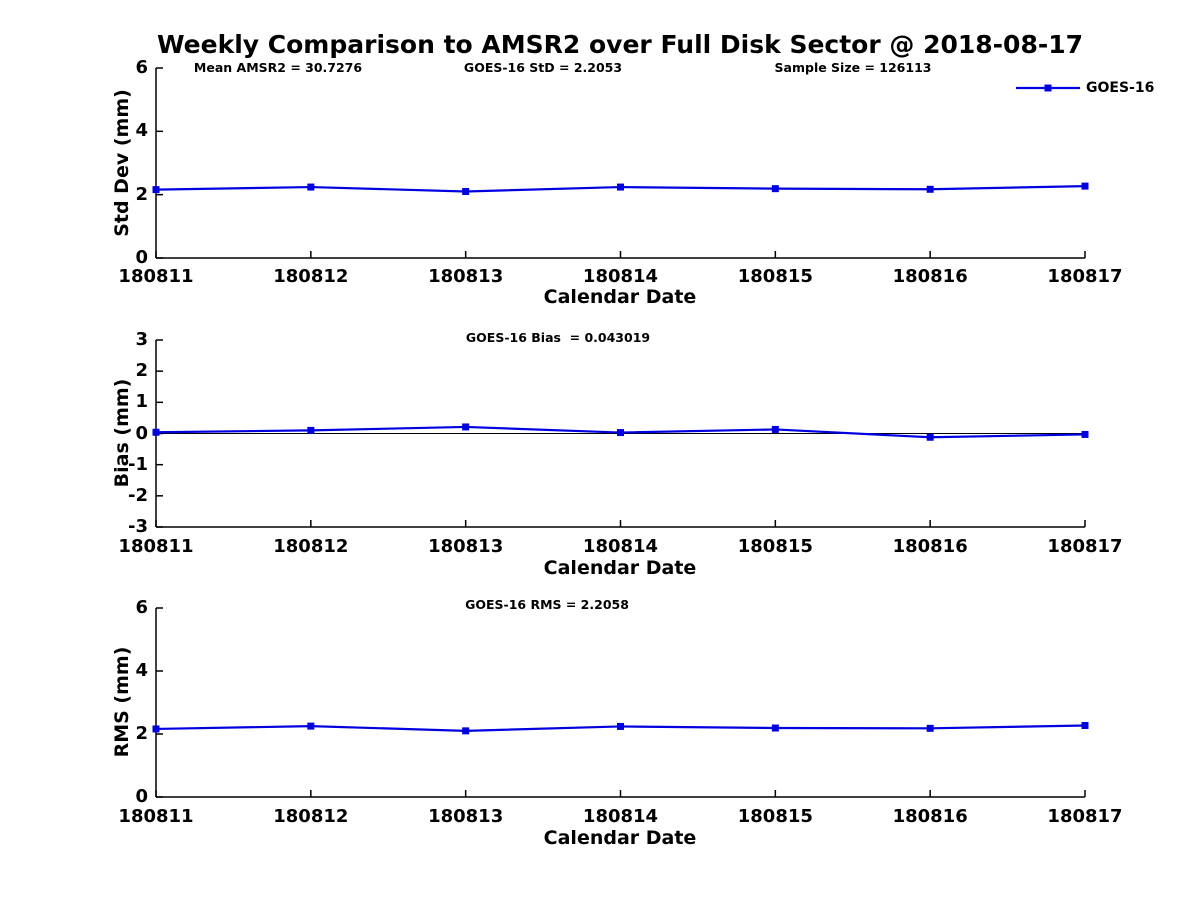 The image size is (1200, 900). I want to click on x-axis-label-2: Calendar Date, so click(620, 568).